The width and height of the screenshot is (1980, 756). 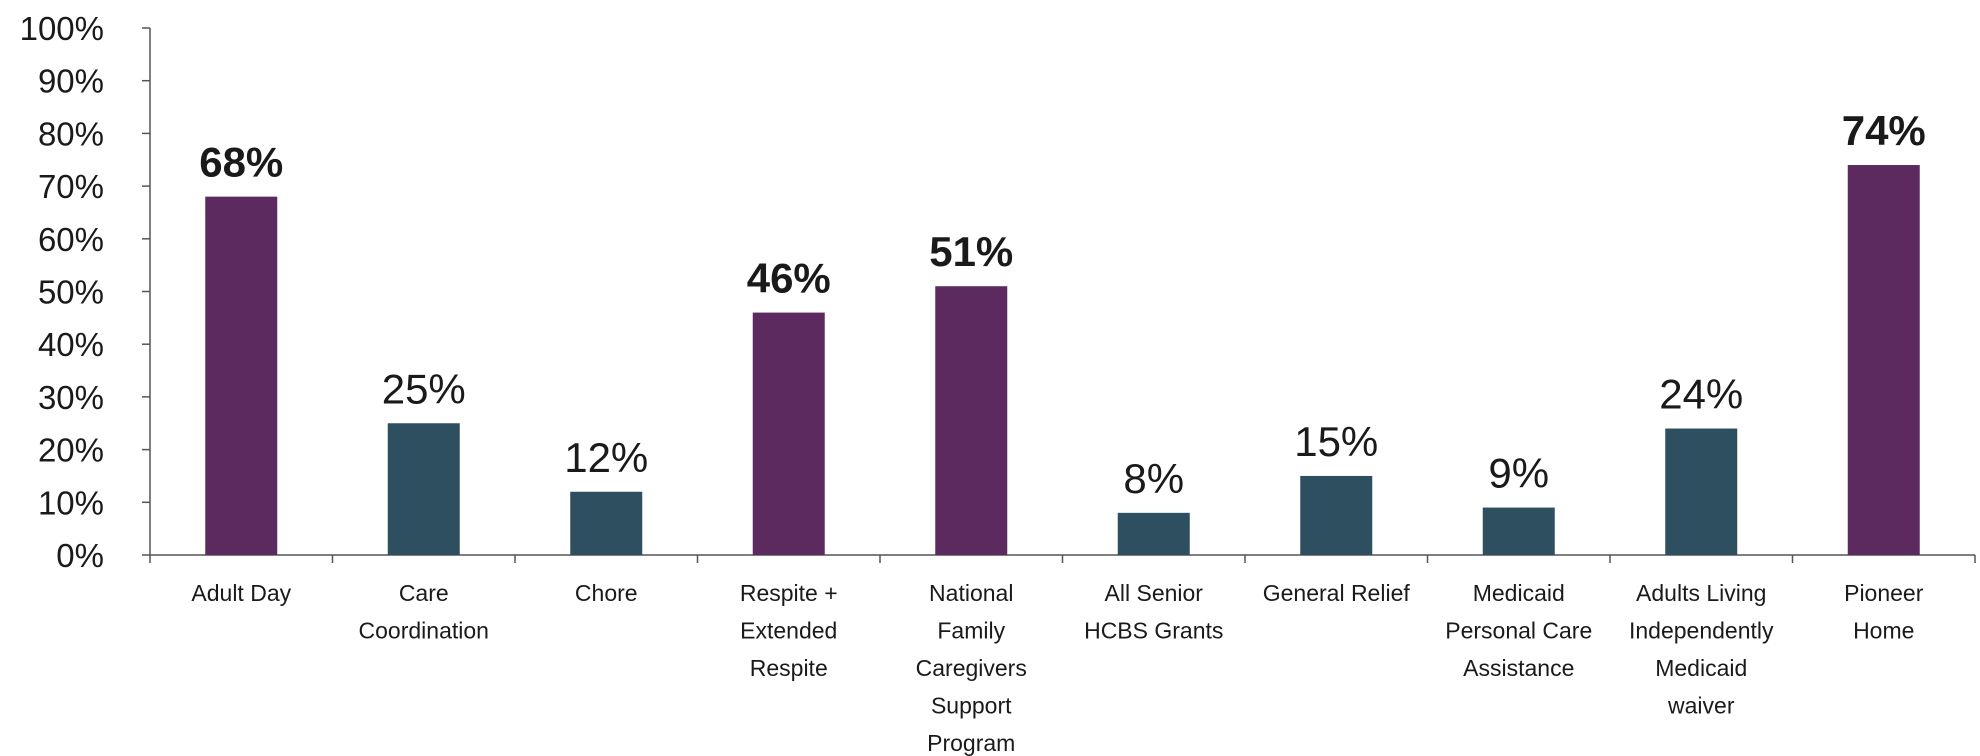 I want to click on y-axis: 0% 10% 20% 30% 40% 50% 60% 70% 80% 90% 100%, so click(x=85, y=292).